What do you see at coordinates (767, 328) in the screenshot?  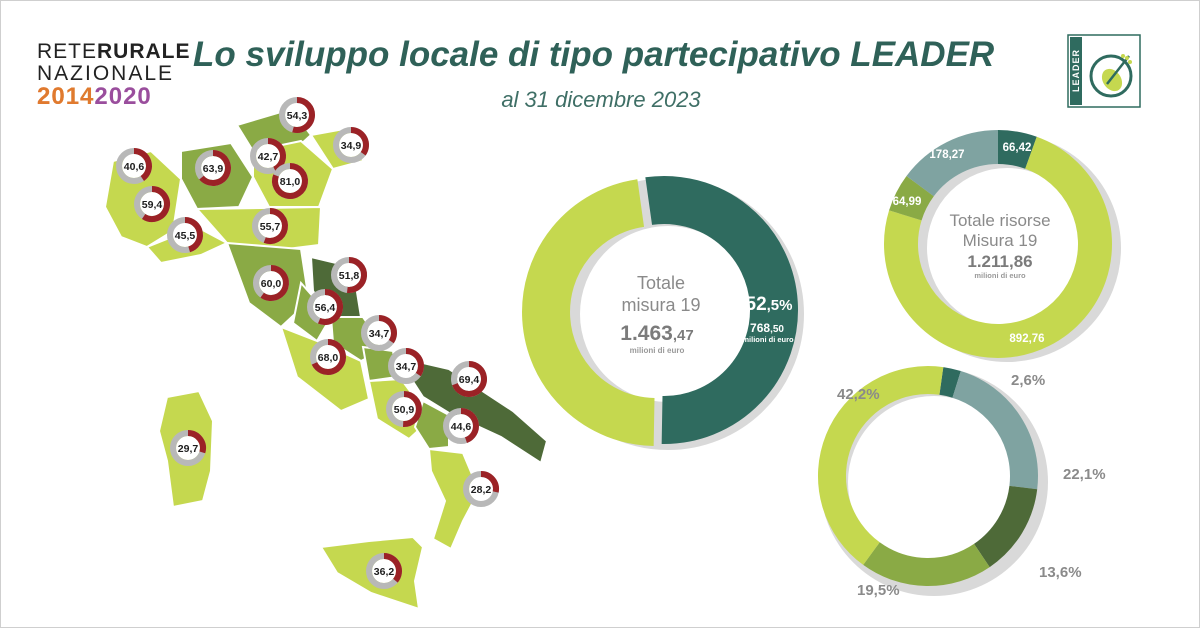 I see `big-donut-highlight-value: 768,50` at bounding box center [767, 328].